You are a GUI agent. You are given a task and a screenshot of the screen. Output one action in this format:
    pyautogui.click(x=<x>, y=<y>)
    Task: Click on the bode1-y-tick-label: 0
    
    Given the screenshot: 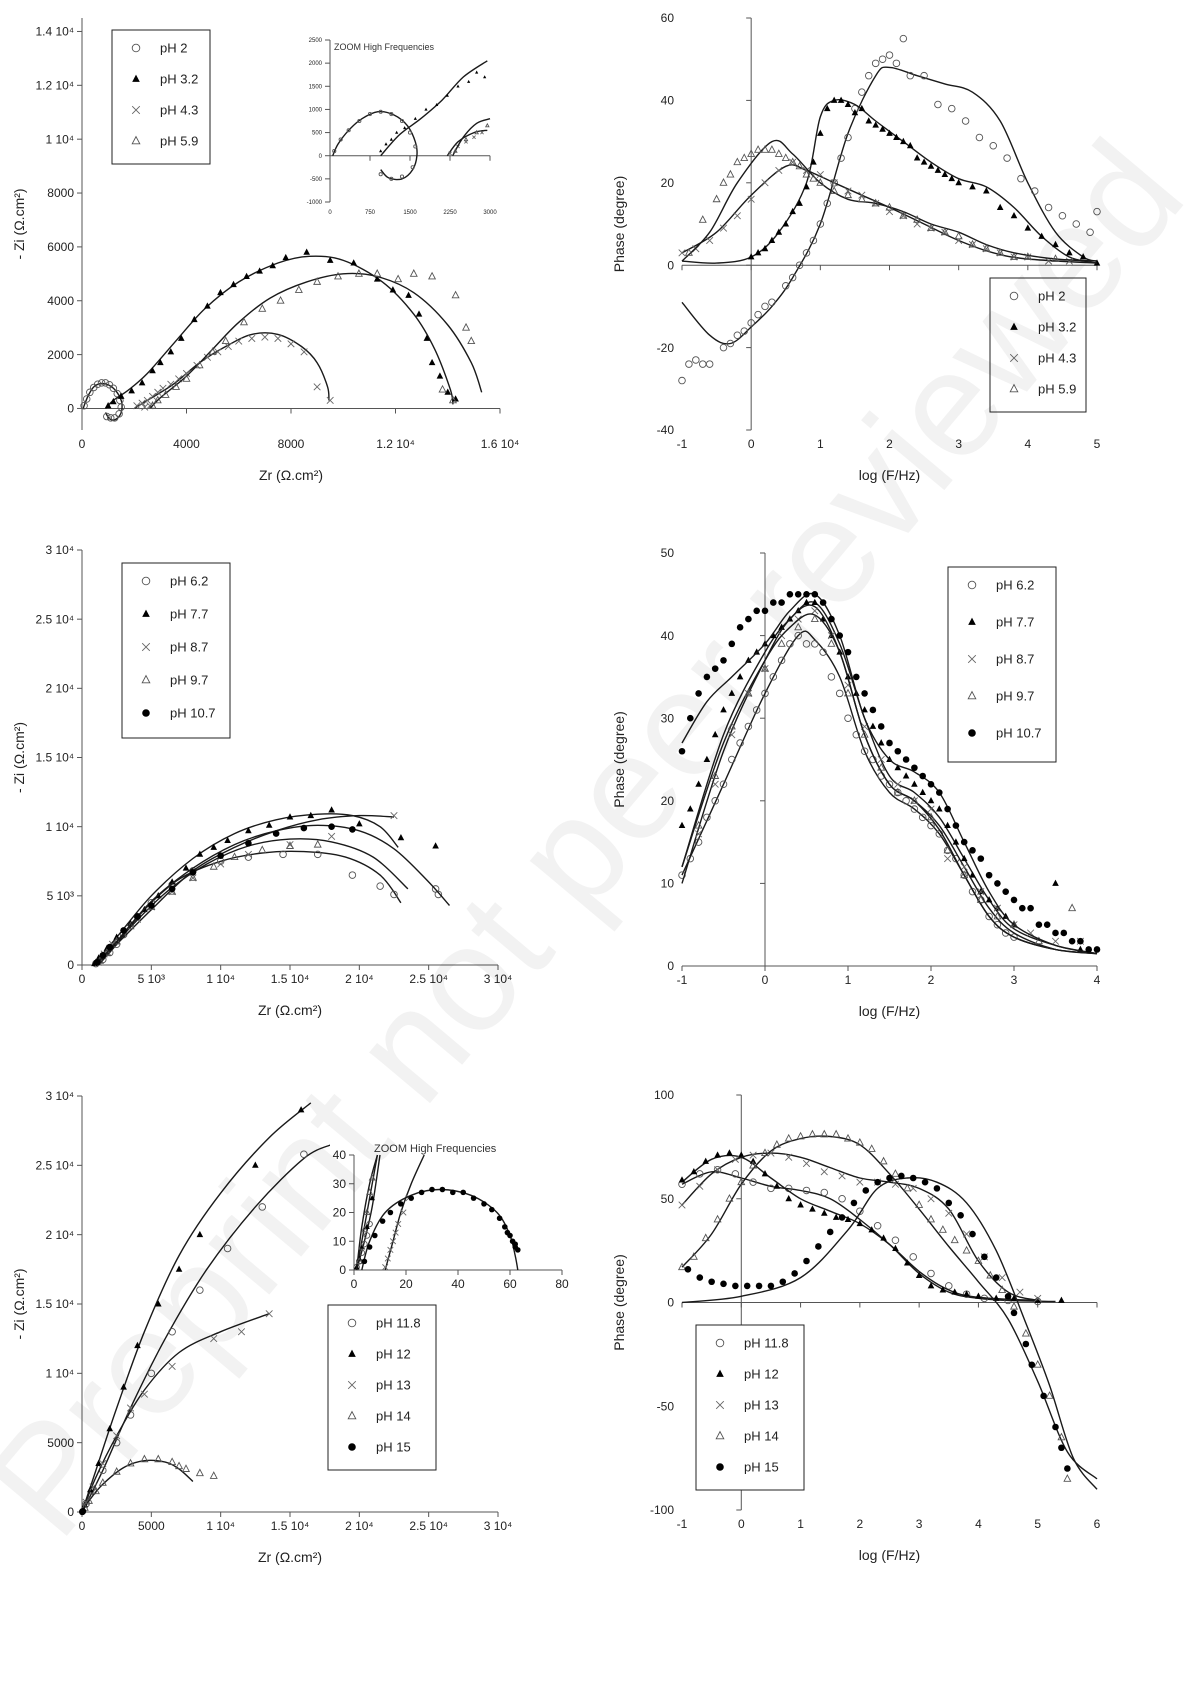 What is the action you would take?
    pyautogui.click(x=670, y=265)
    